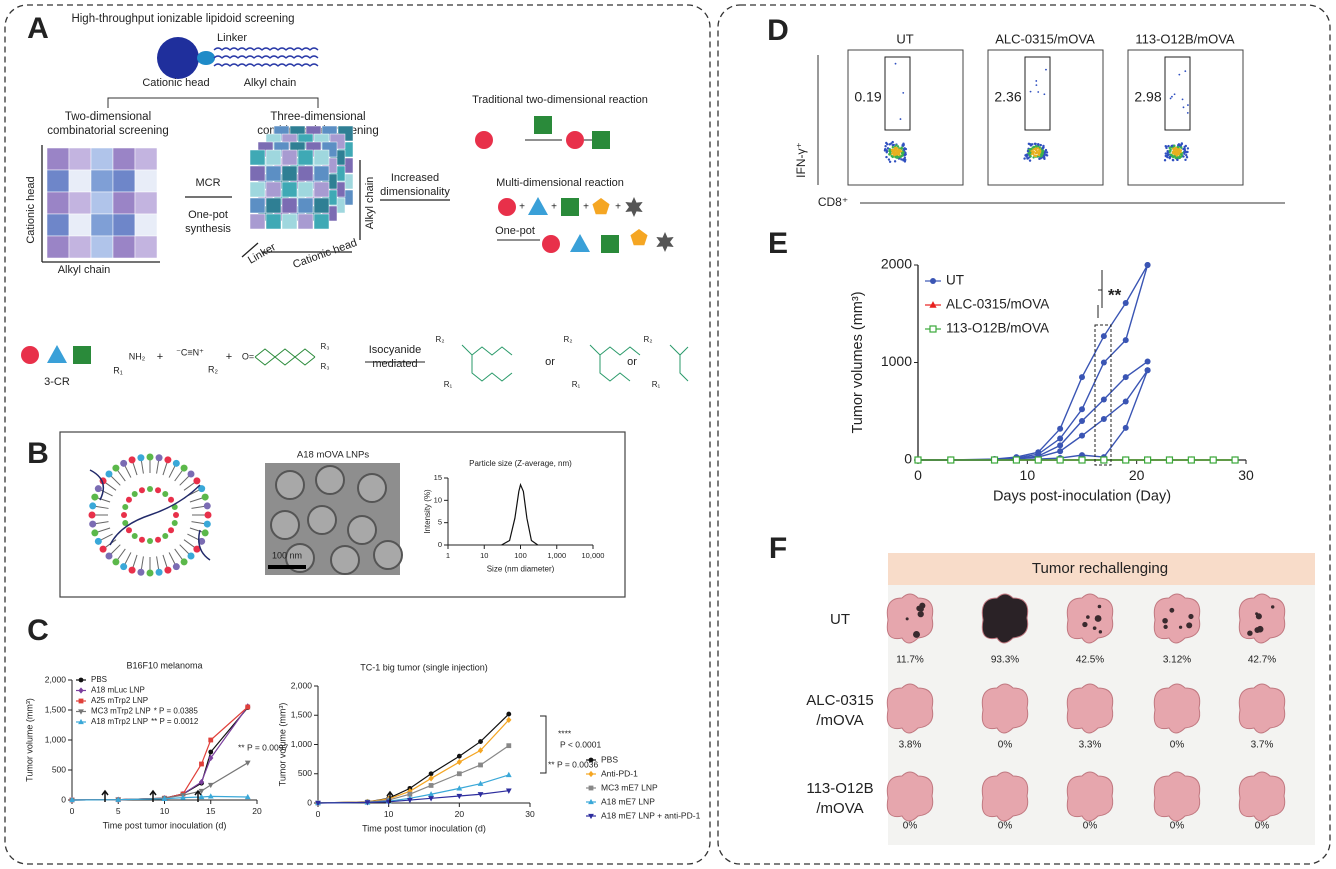 This screenshot has height=869, width=1336. Describe the element at coordinates (1115, 294) in the screenshot. I see `annotation: **` at that location.